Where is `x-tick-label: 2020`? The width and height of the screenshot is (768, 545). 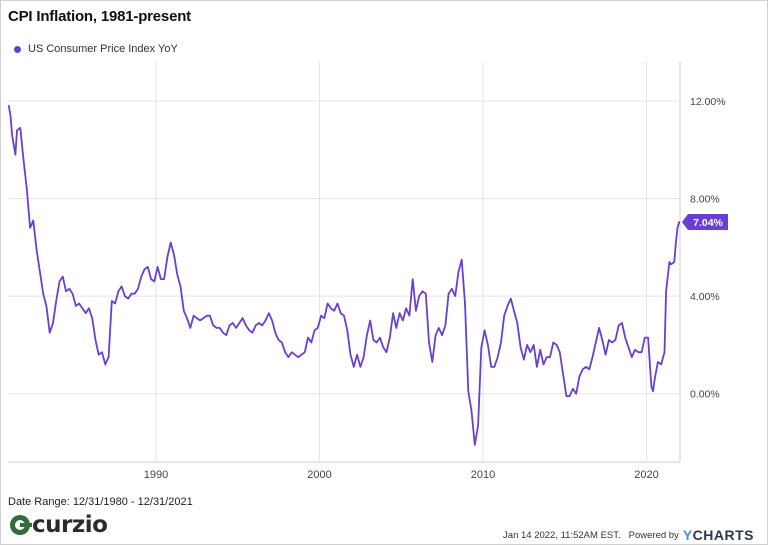 x-tick-label: 2020 is located at coordinates (646, 475).